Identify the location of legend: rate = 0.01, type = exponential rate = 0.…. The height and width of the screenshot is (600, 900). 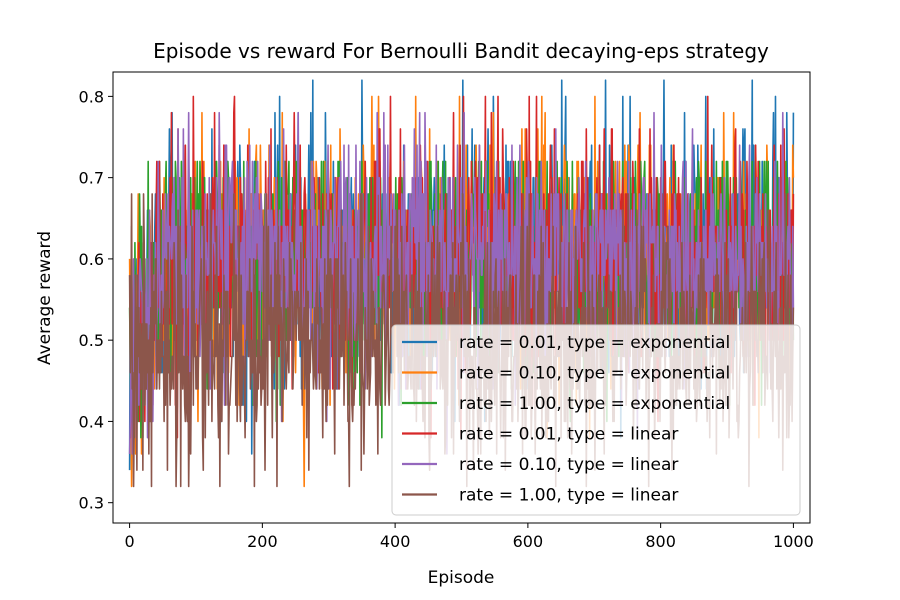
(596, 420).